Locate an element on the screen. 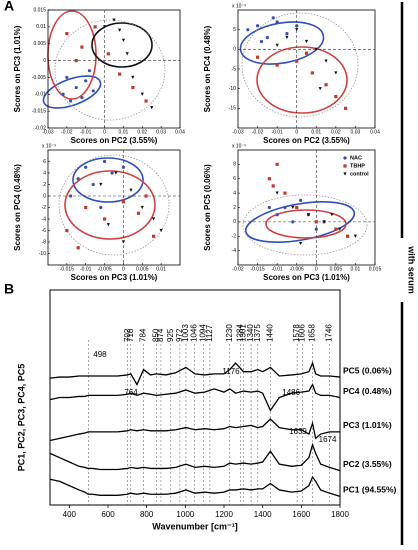 This screenshot has width=418, height=550. peak-label: 1375 is located at coordinates (257, 333).